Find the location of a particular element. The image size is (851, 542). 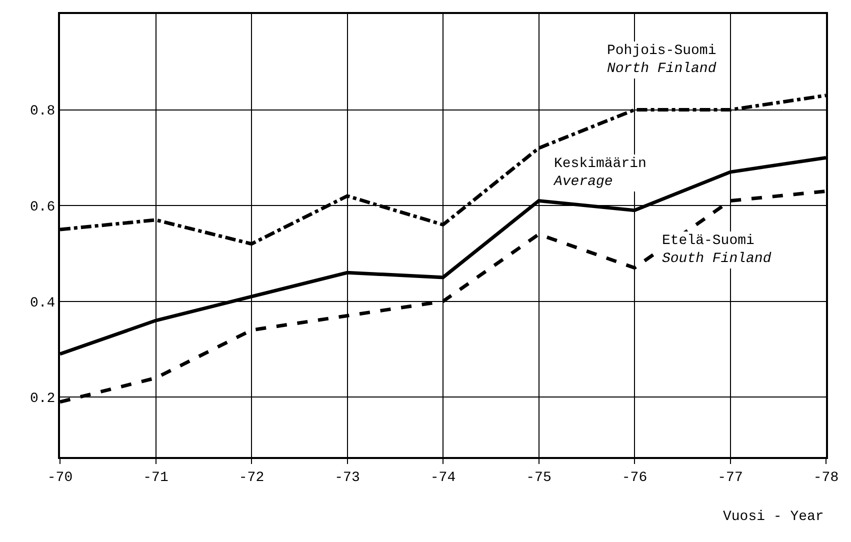

y-tick-label: 0.6 is located at coordinates (43, 207).